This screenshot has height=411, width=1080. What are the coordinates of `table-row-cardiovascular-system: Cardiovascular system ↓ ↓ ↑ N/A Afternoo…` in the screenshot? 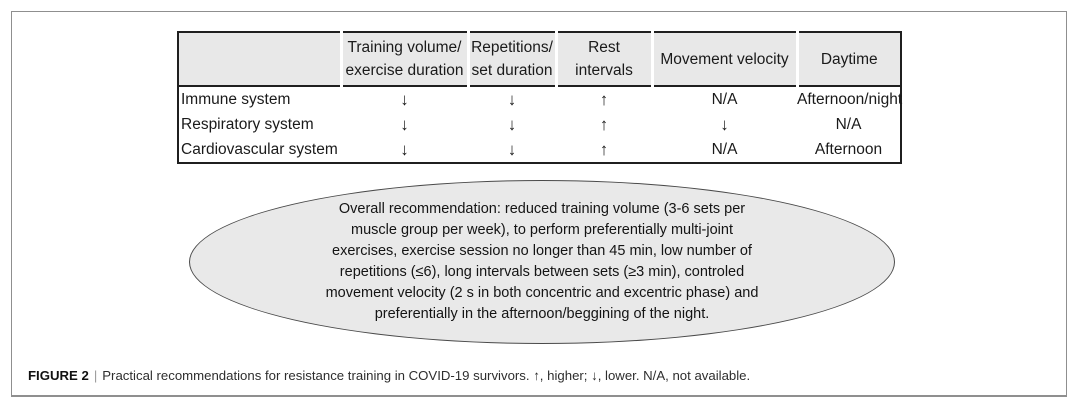 It's located at (539, 150).